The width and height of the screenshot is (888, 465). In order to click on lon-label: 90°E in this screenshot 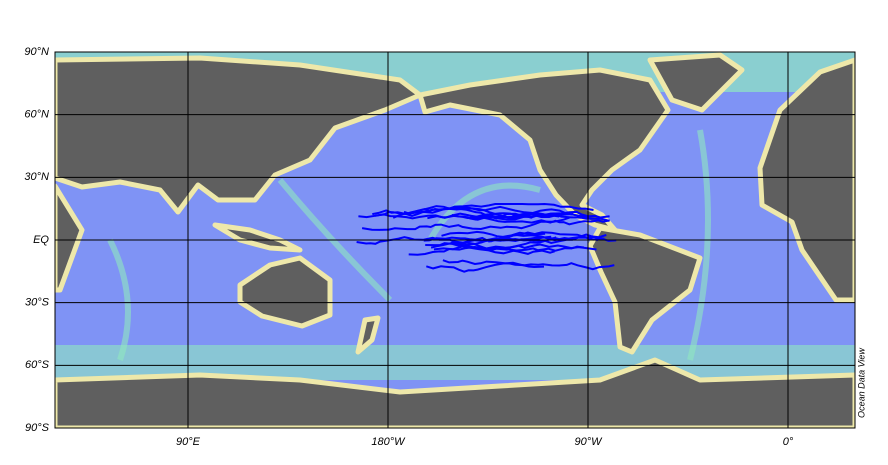, I will do `click(188, 442)`.